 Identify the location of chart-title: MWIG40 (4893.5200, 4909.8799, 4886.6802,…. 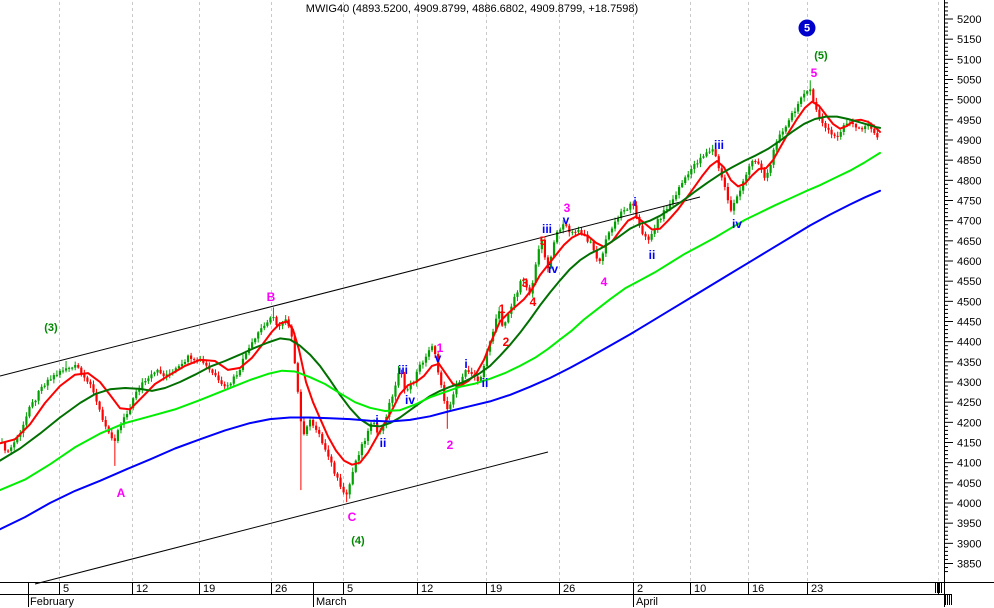
(472, 9).